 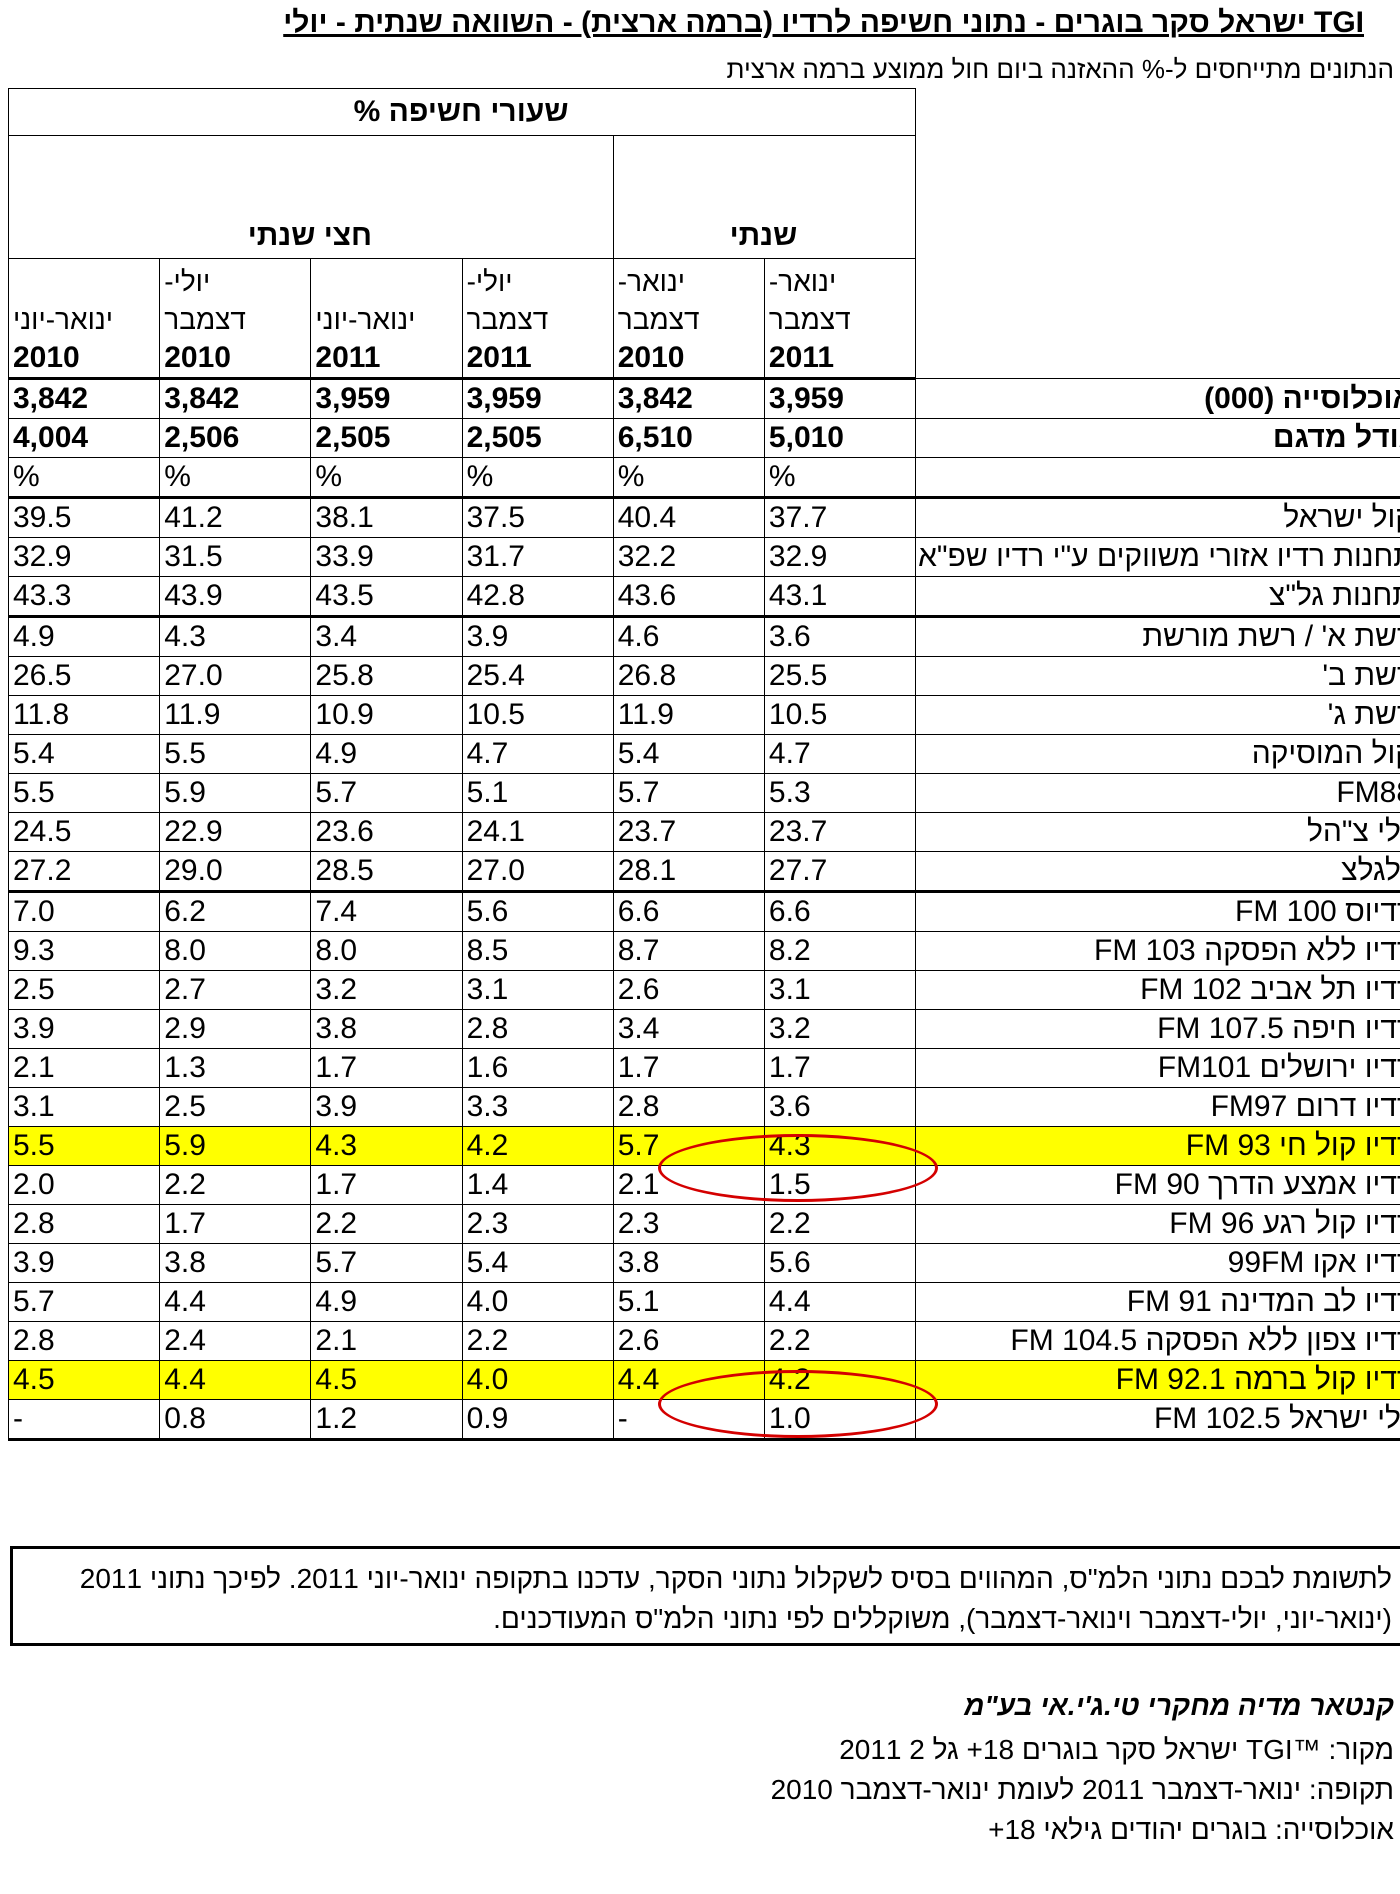 I want to click on station-row-value-3: 3.4, so click(x=386, y=636).